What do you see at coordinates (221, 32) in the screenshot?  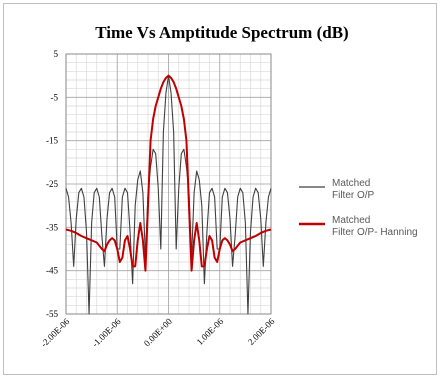 I see `chart-title: Time Vs Amptitude Spectrum (dB)` at bounding box center [221, 32].